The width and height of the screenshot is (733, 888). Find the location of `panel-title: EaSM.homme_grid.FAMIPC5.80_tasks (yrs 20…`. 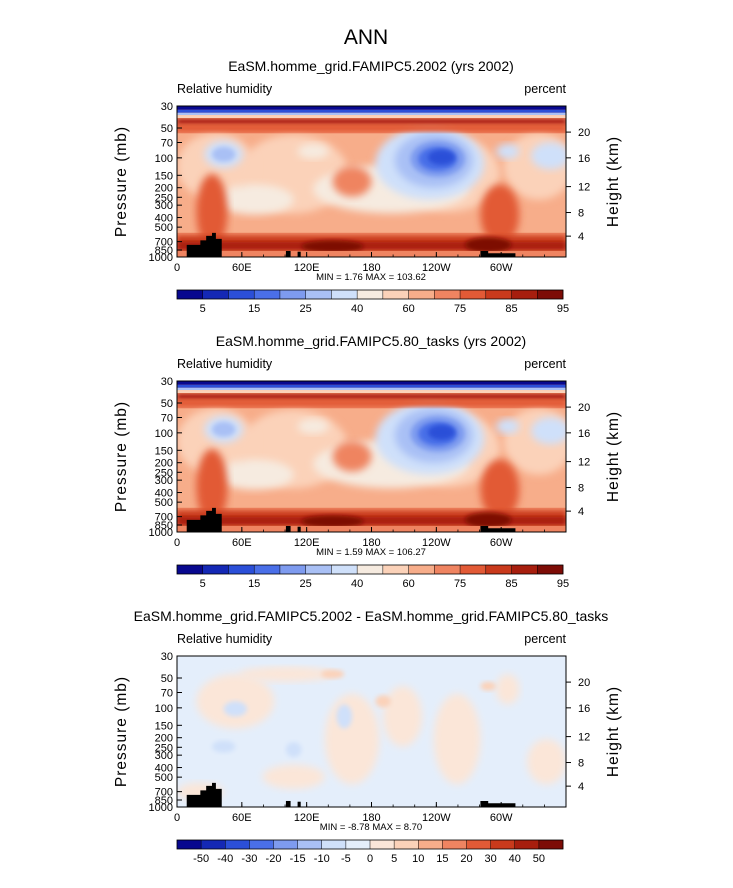

panel-title: EaSM.homme_grid.FAMIPC5.80_tasks (yrs 20… is located at coordinates (371, 341).